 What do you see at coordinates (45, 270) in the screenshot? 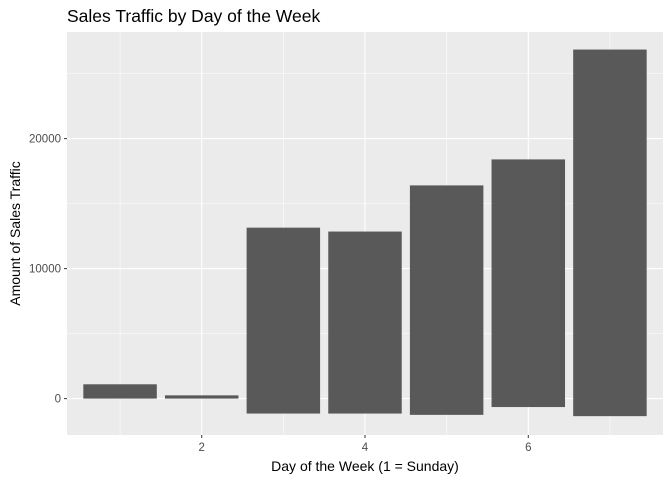
I see `y-tick-label: 10000` at bounding box center [45, 270].